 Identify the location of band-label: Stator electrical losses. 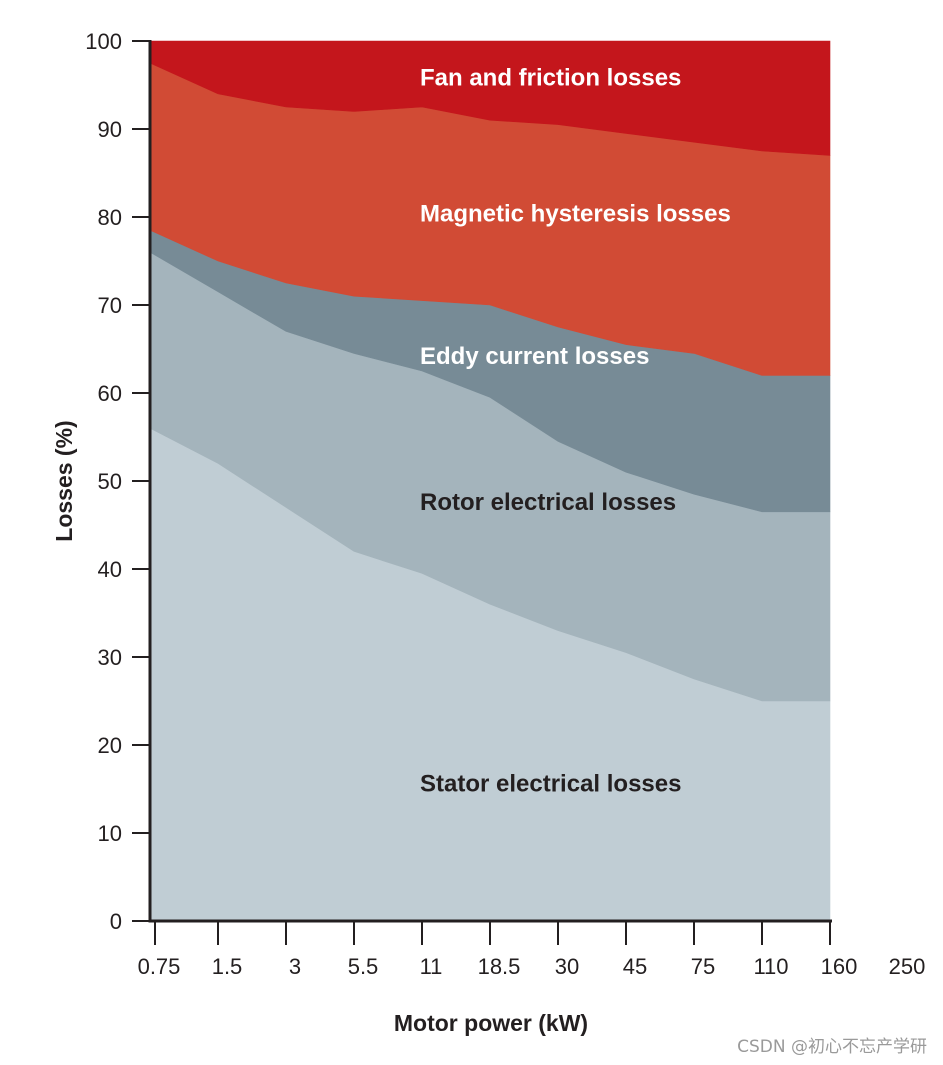
(550, 784).